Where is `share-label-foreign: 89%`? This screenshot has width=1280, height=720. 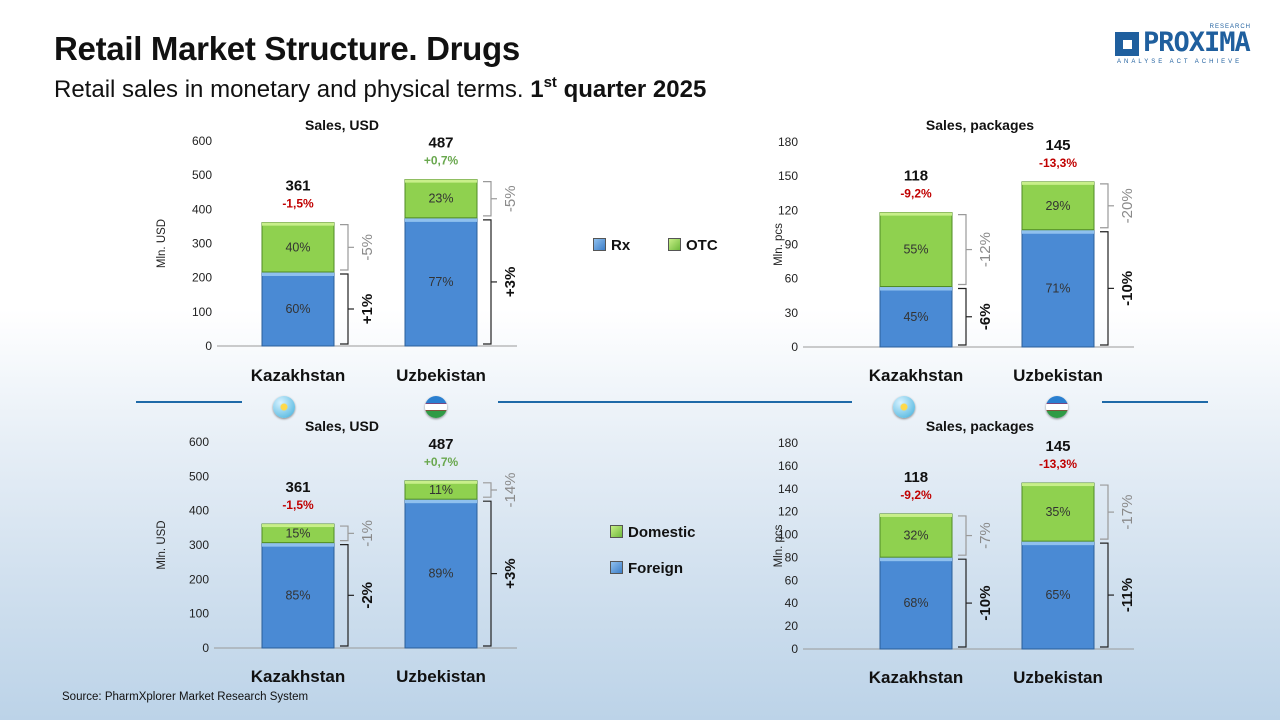 share-label-foreign: 89% is located at coordinates (440, 574).